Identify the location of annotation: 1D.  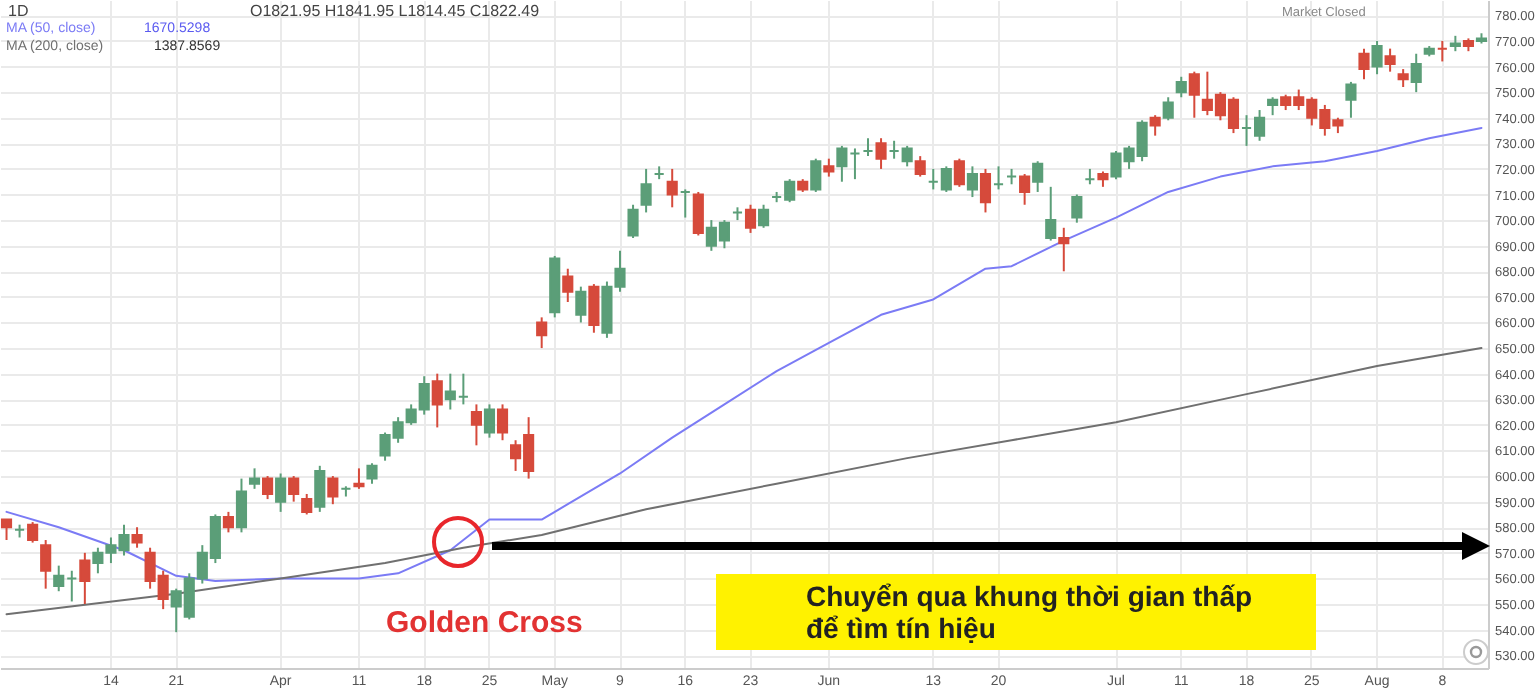
(18, 11).